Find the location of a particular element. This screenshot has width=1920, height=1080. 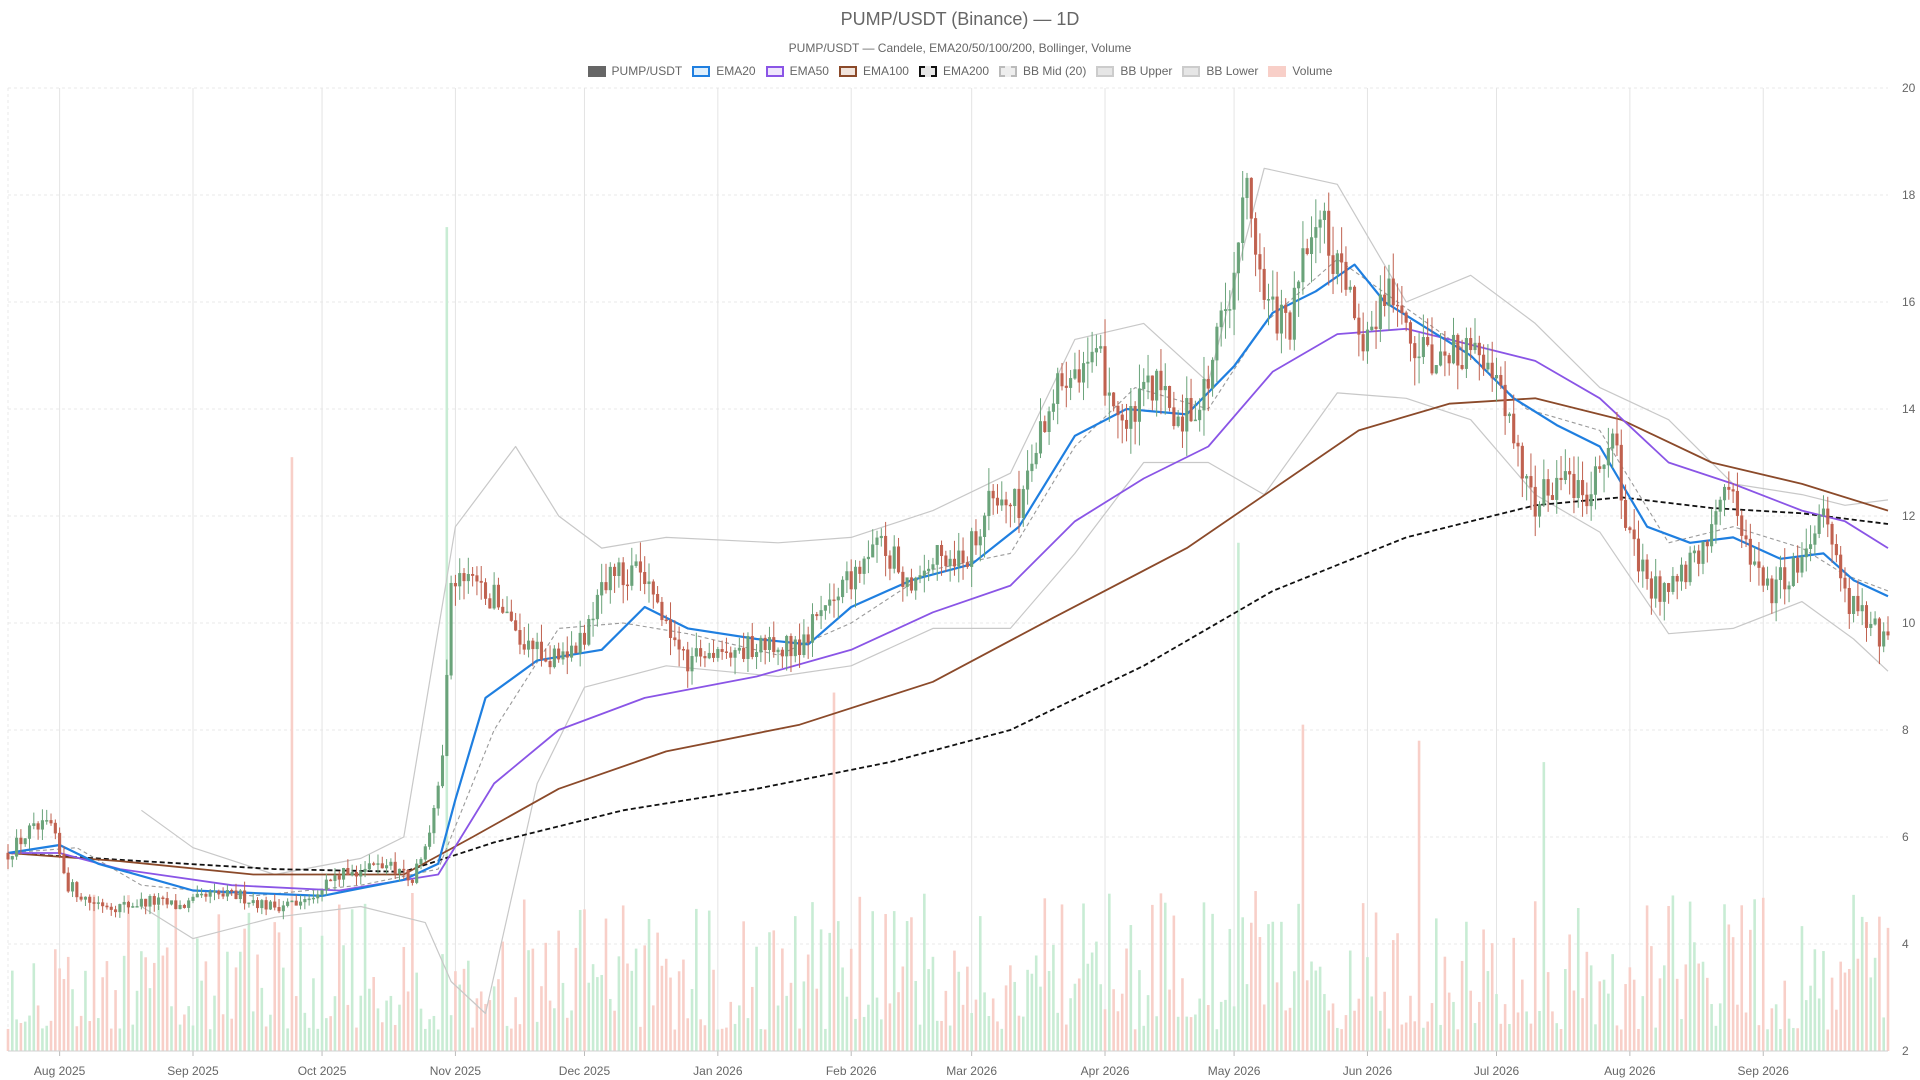

legend-item: BB Lower is located at coordinates (1220, 71).